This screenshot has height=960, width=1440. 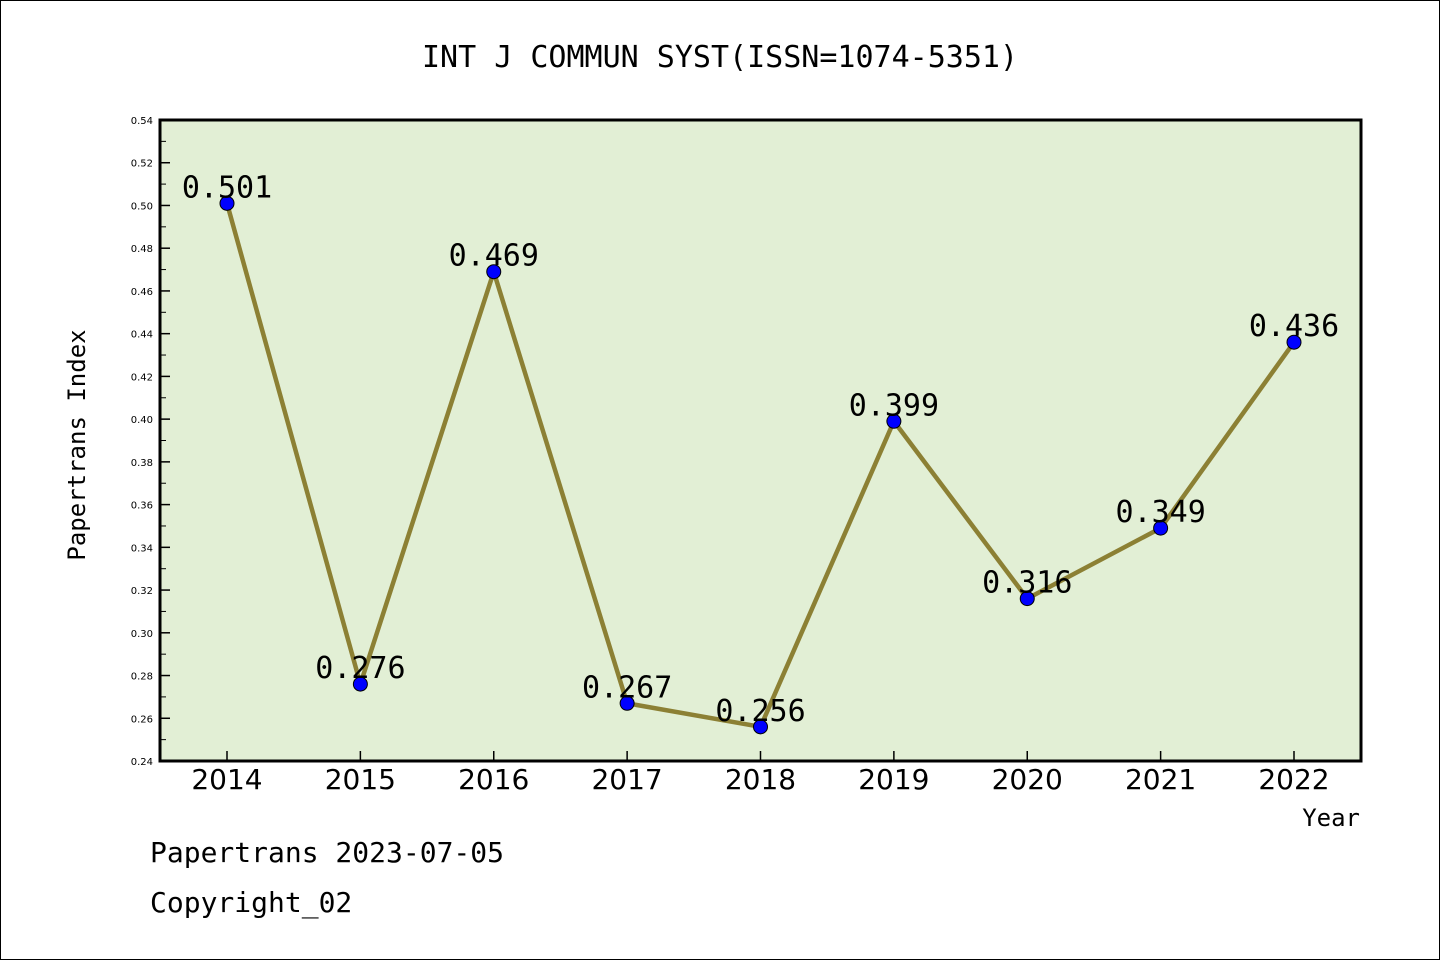 I want to click on y-tick-label: 0.34, so click(x=142, y=548).